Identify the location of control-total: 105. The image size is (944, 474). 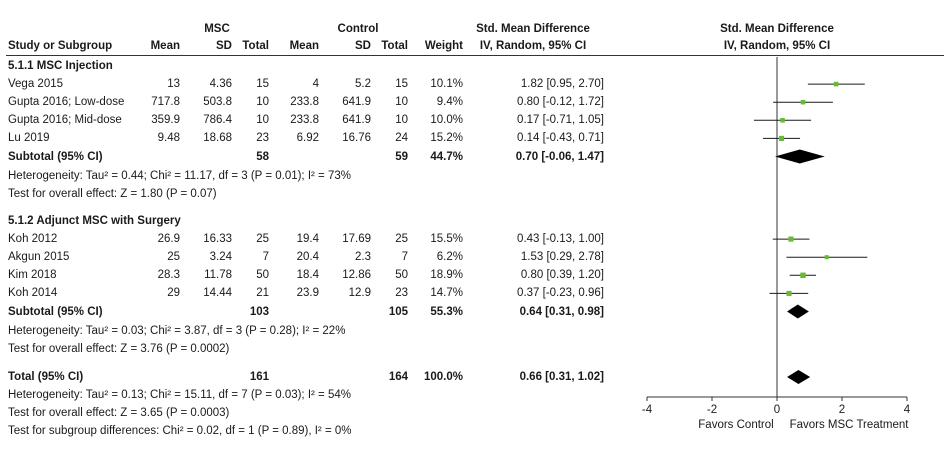
(398, 311).